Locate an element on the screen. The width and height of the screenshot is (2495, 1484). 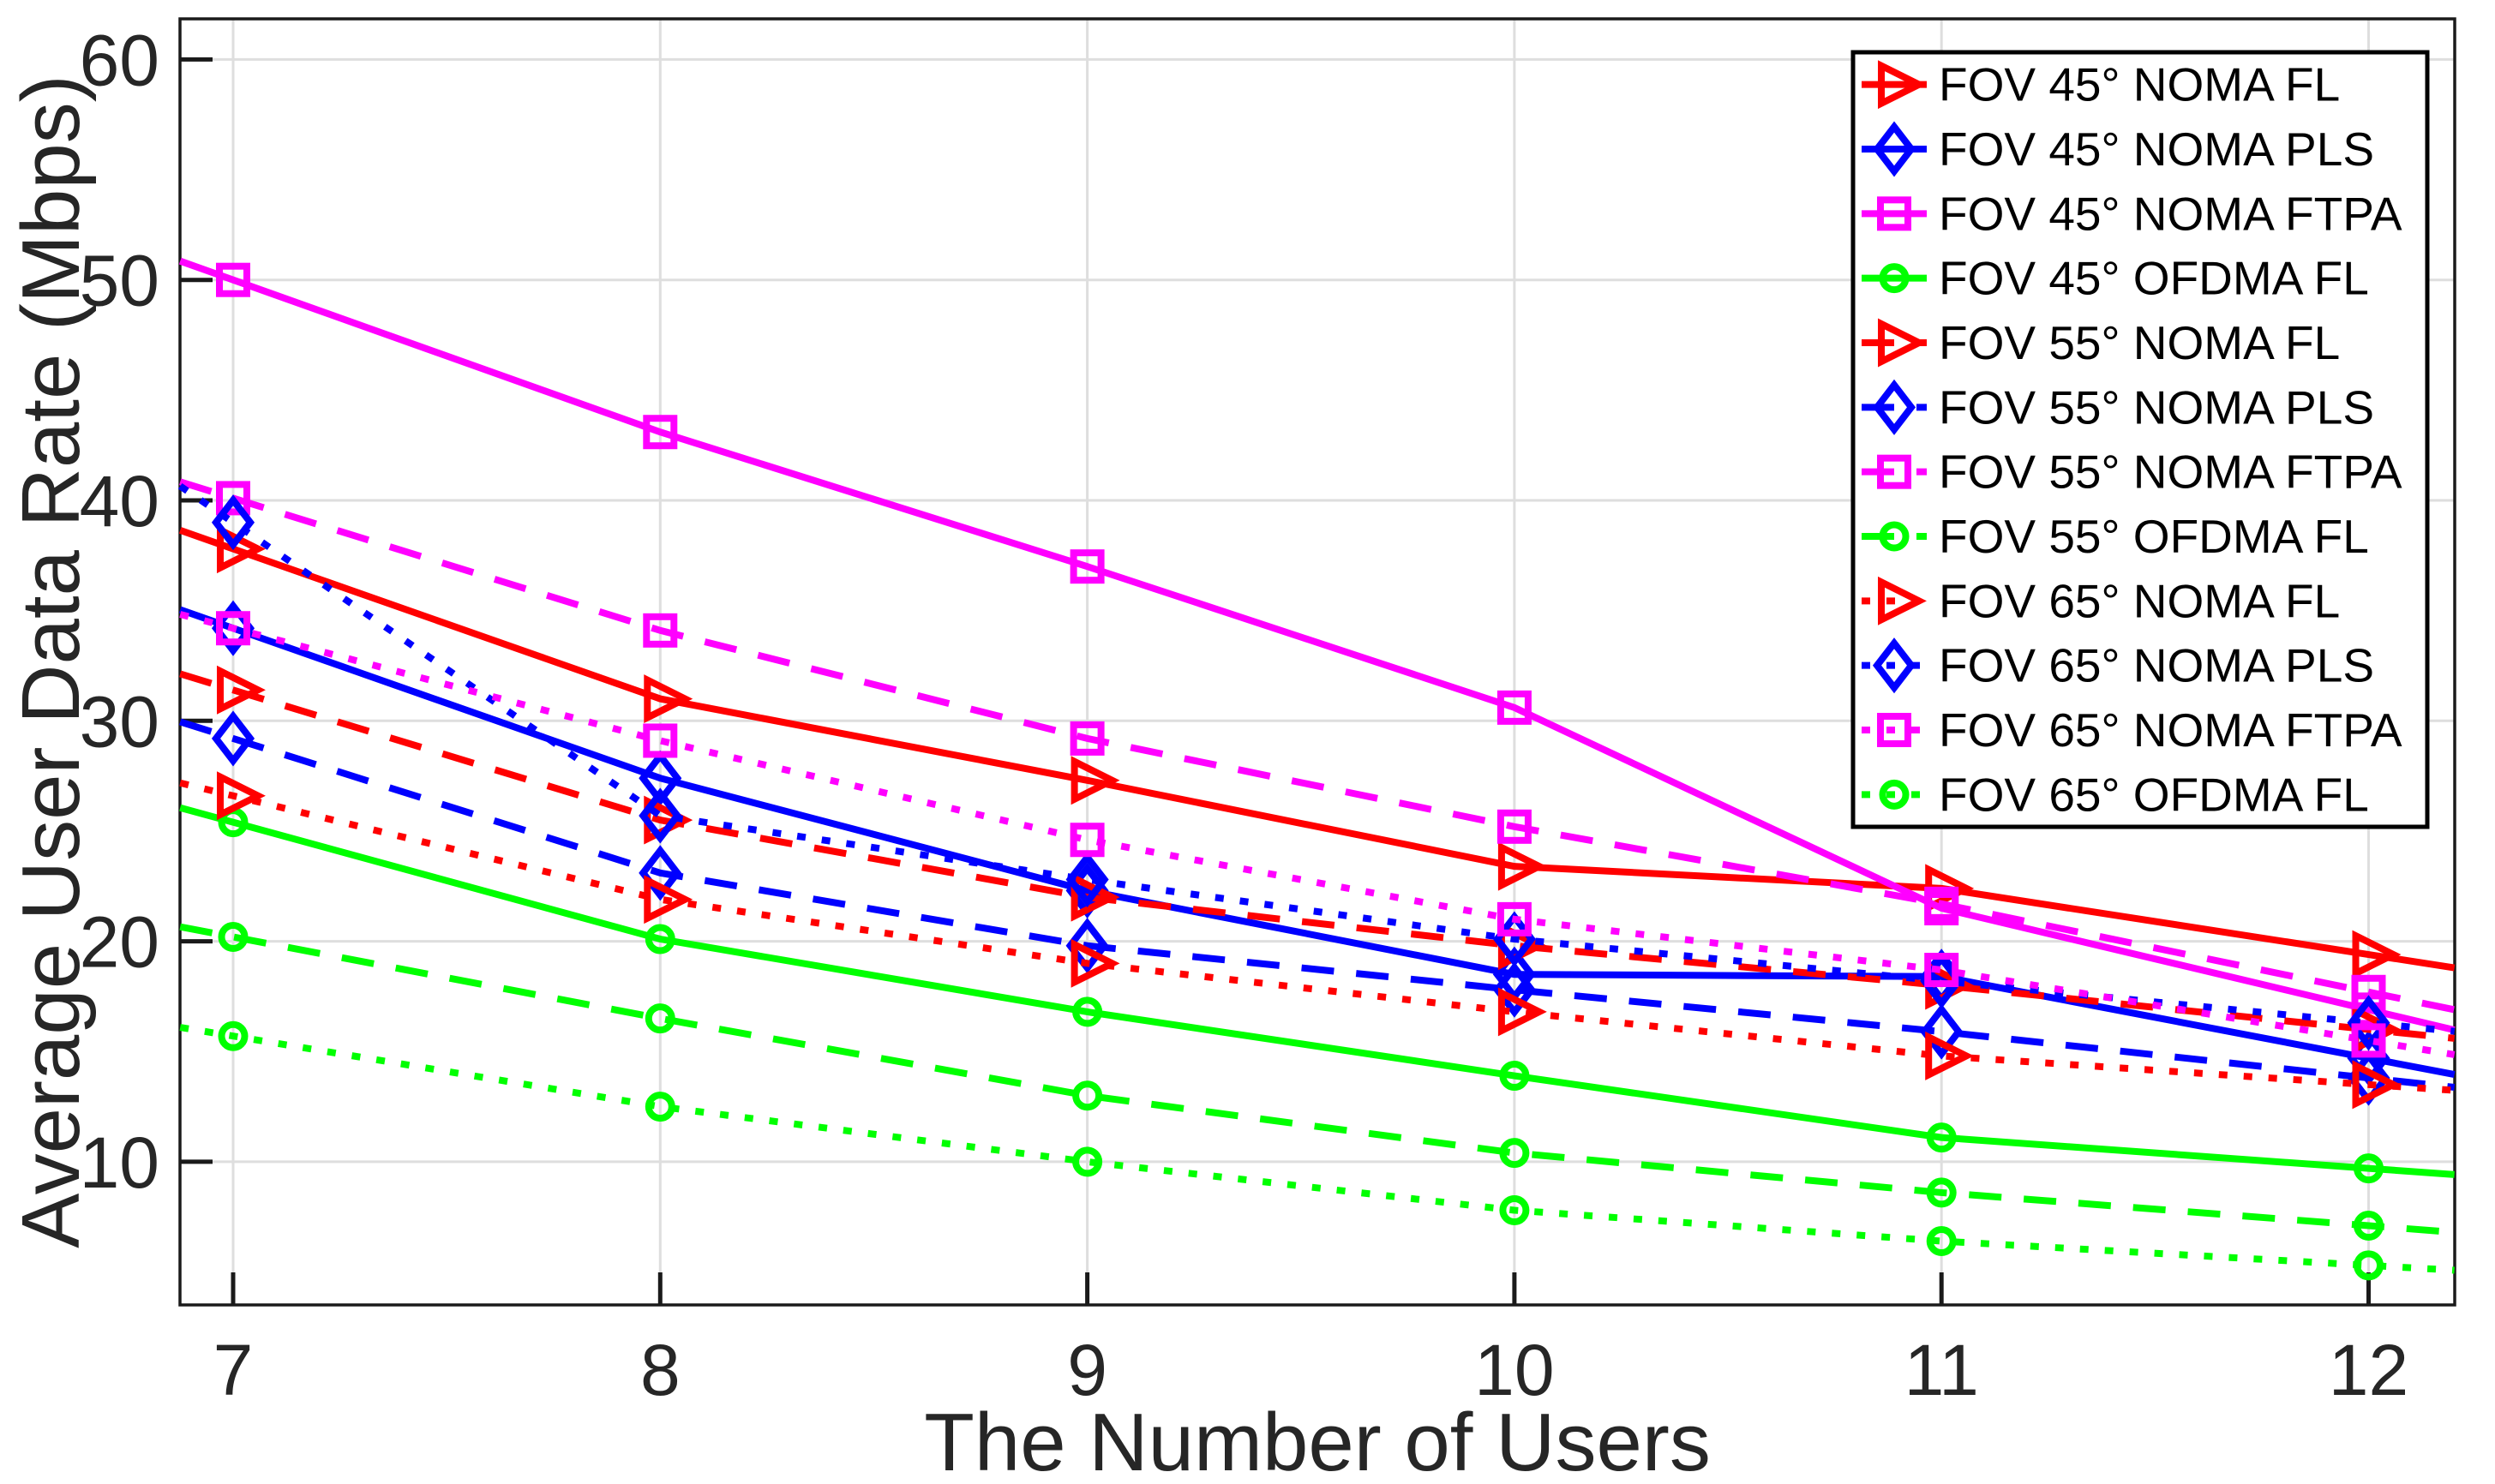
legend-item-label: FOV 55° OFDMA FL is located at coordinates (2154, 536).